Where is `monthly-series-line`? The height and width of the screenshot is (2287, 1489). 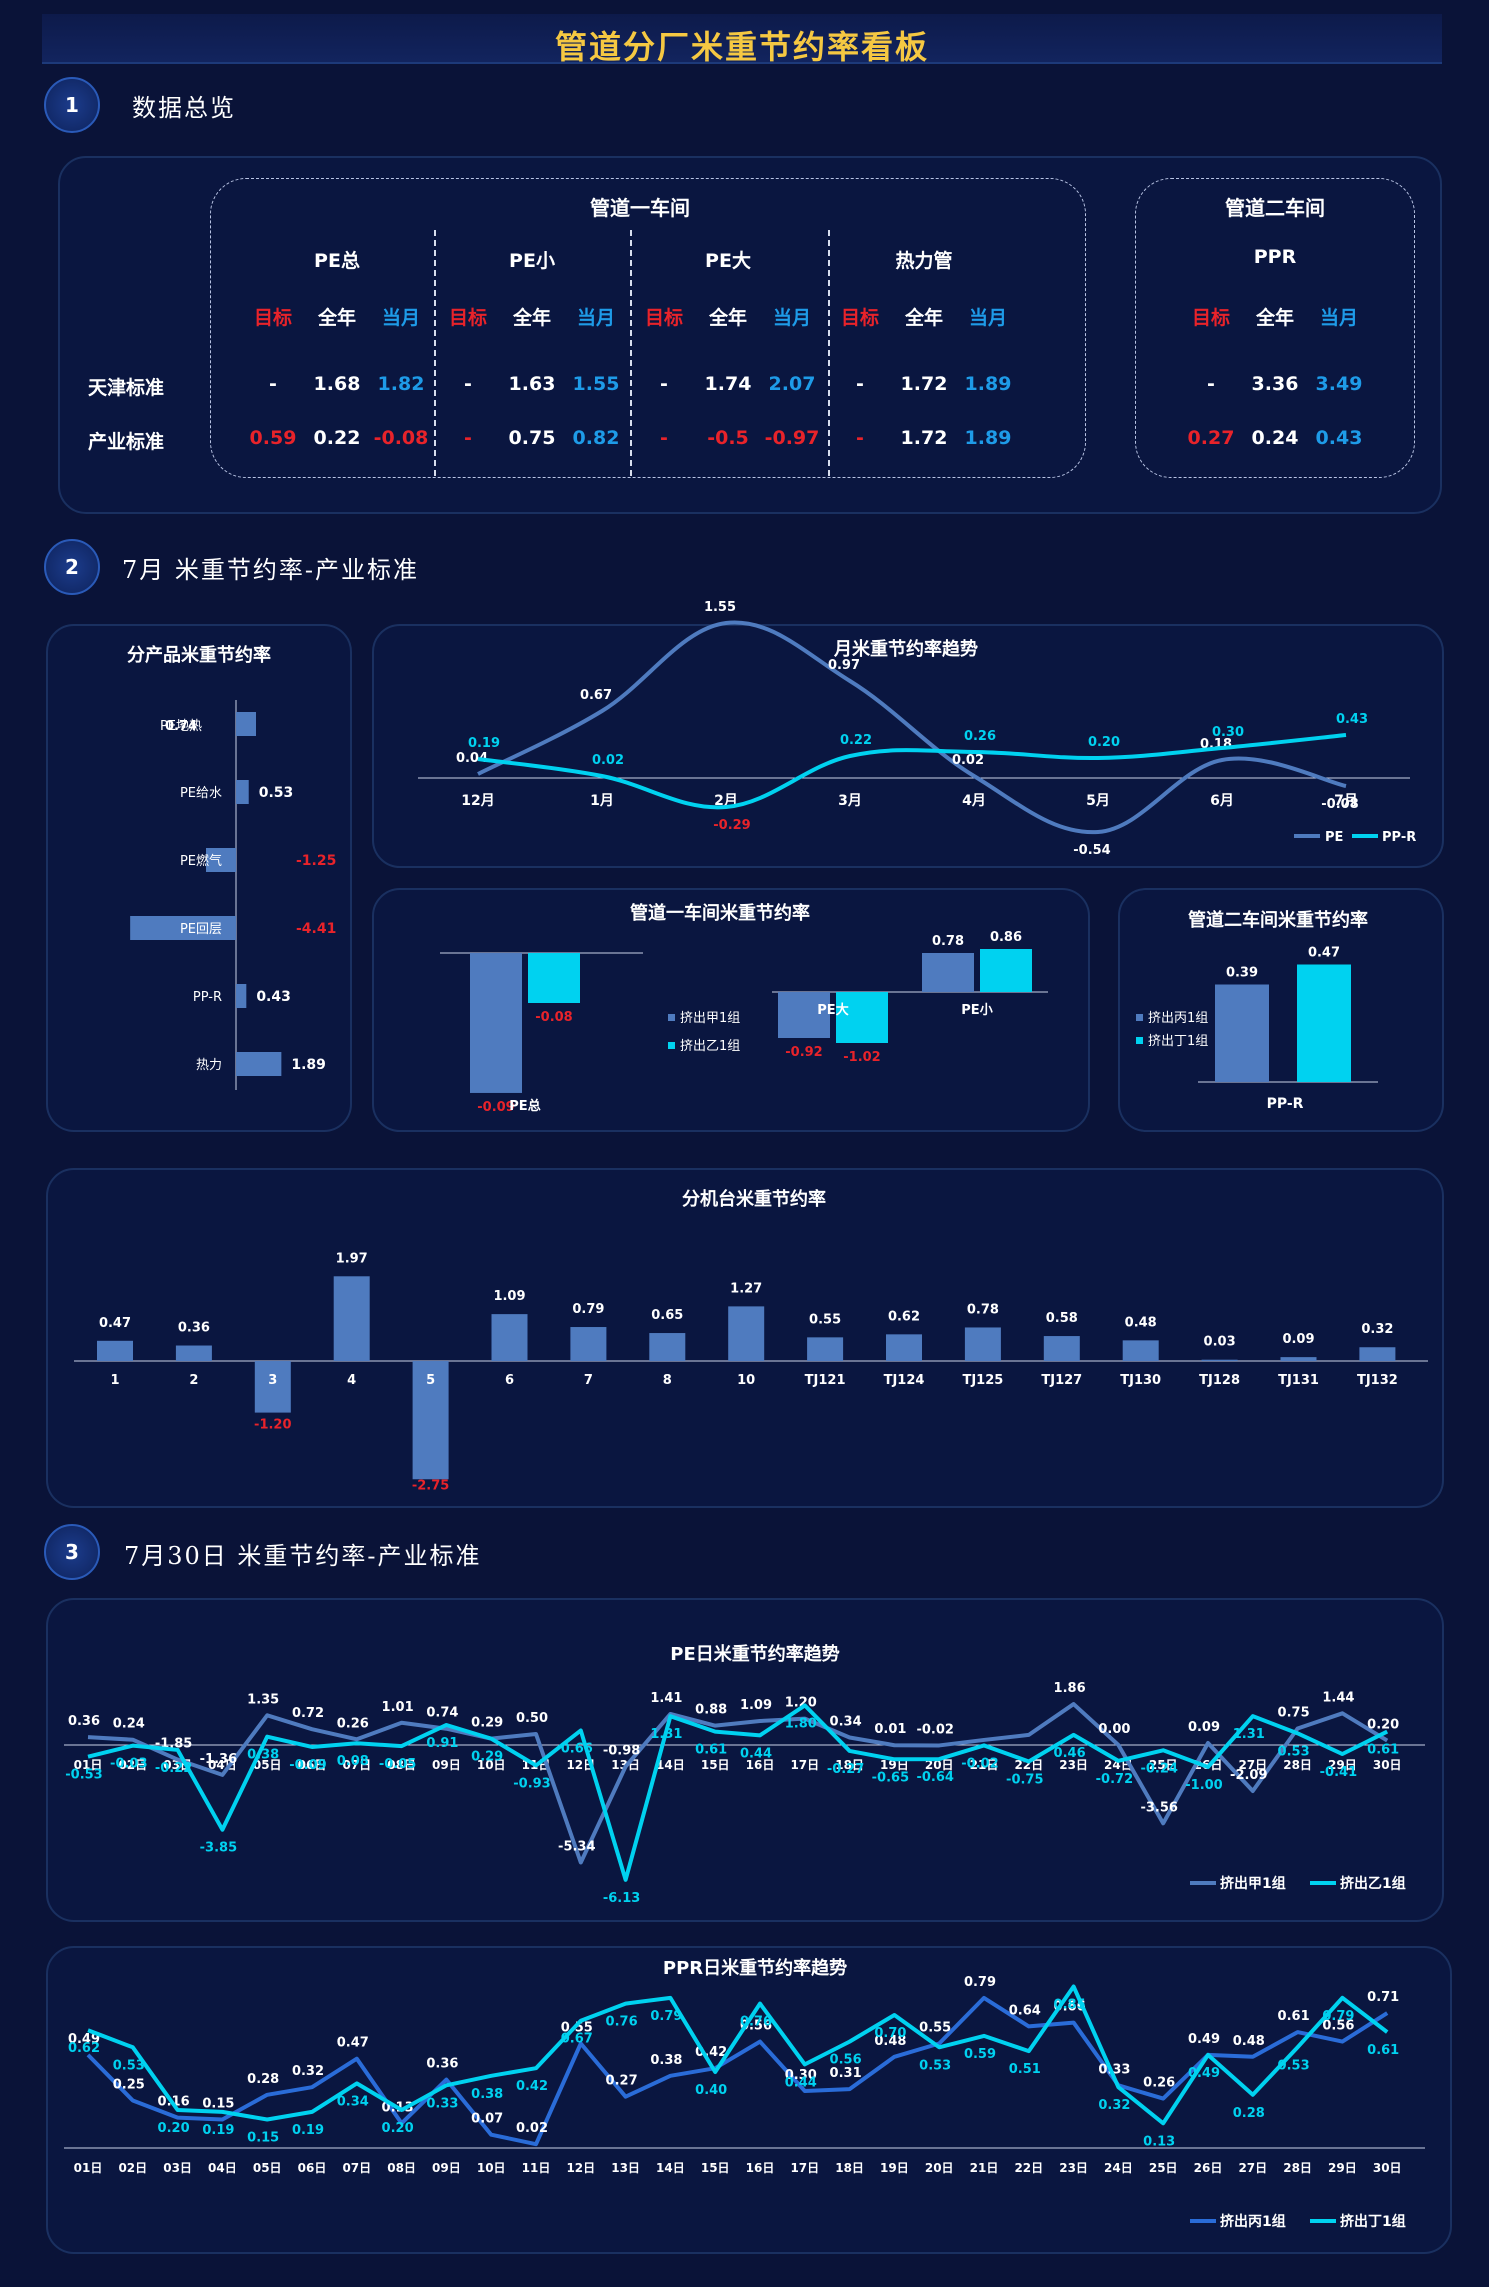 monthly-series-line is located at coordinates (912, 727).